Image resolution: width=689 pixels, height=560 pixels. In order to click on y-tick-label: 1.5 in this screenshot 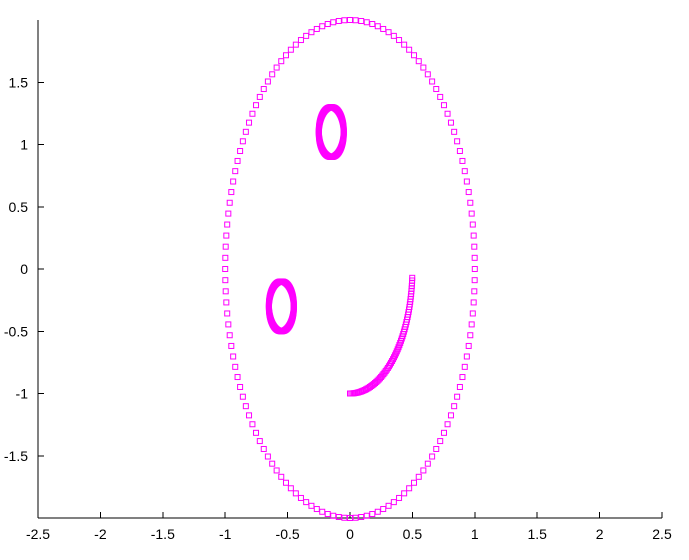, I will do `click(19, 82)`.